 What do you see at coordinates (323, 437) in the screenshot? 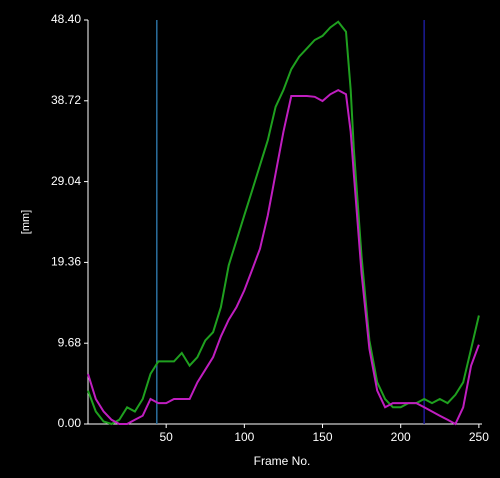
I see `x-tick-label: 150` at bounding box center [323, 437].